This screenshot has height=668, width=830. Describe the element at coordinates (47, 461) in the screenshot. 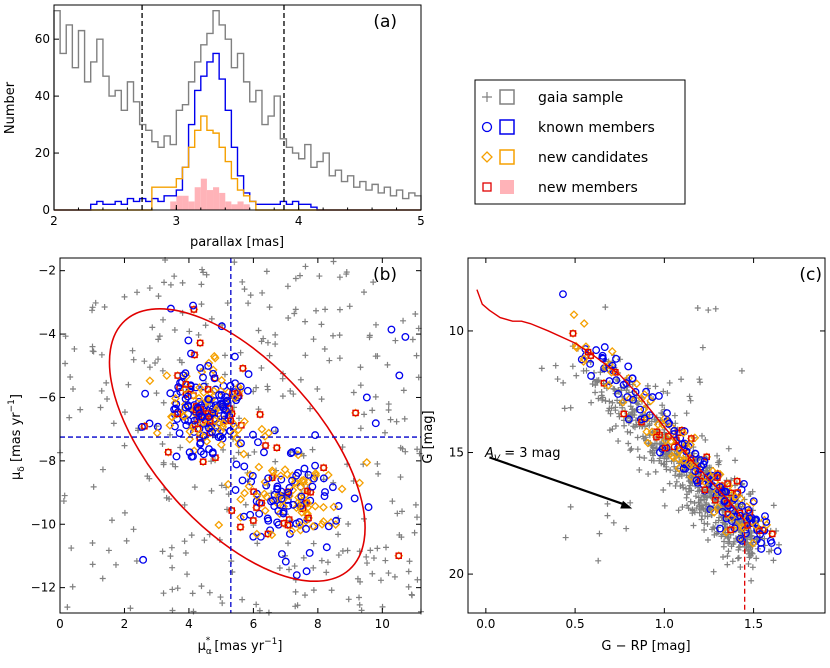

I see `y-tick-label: −8` at that location.